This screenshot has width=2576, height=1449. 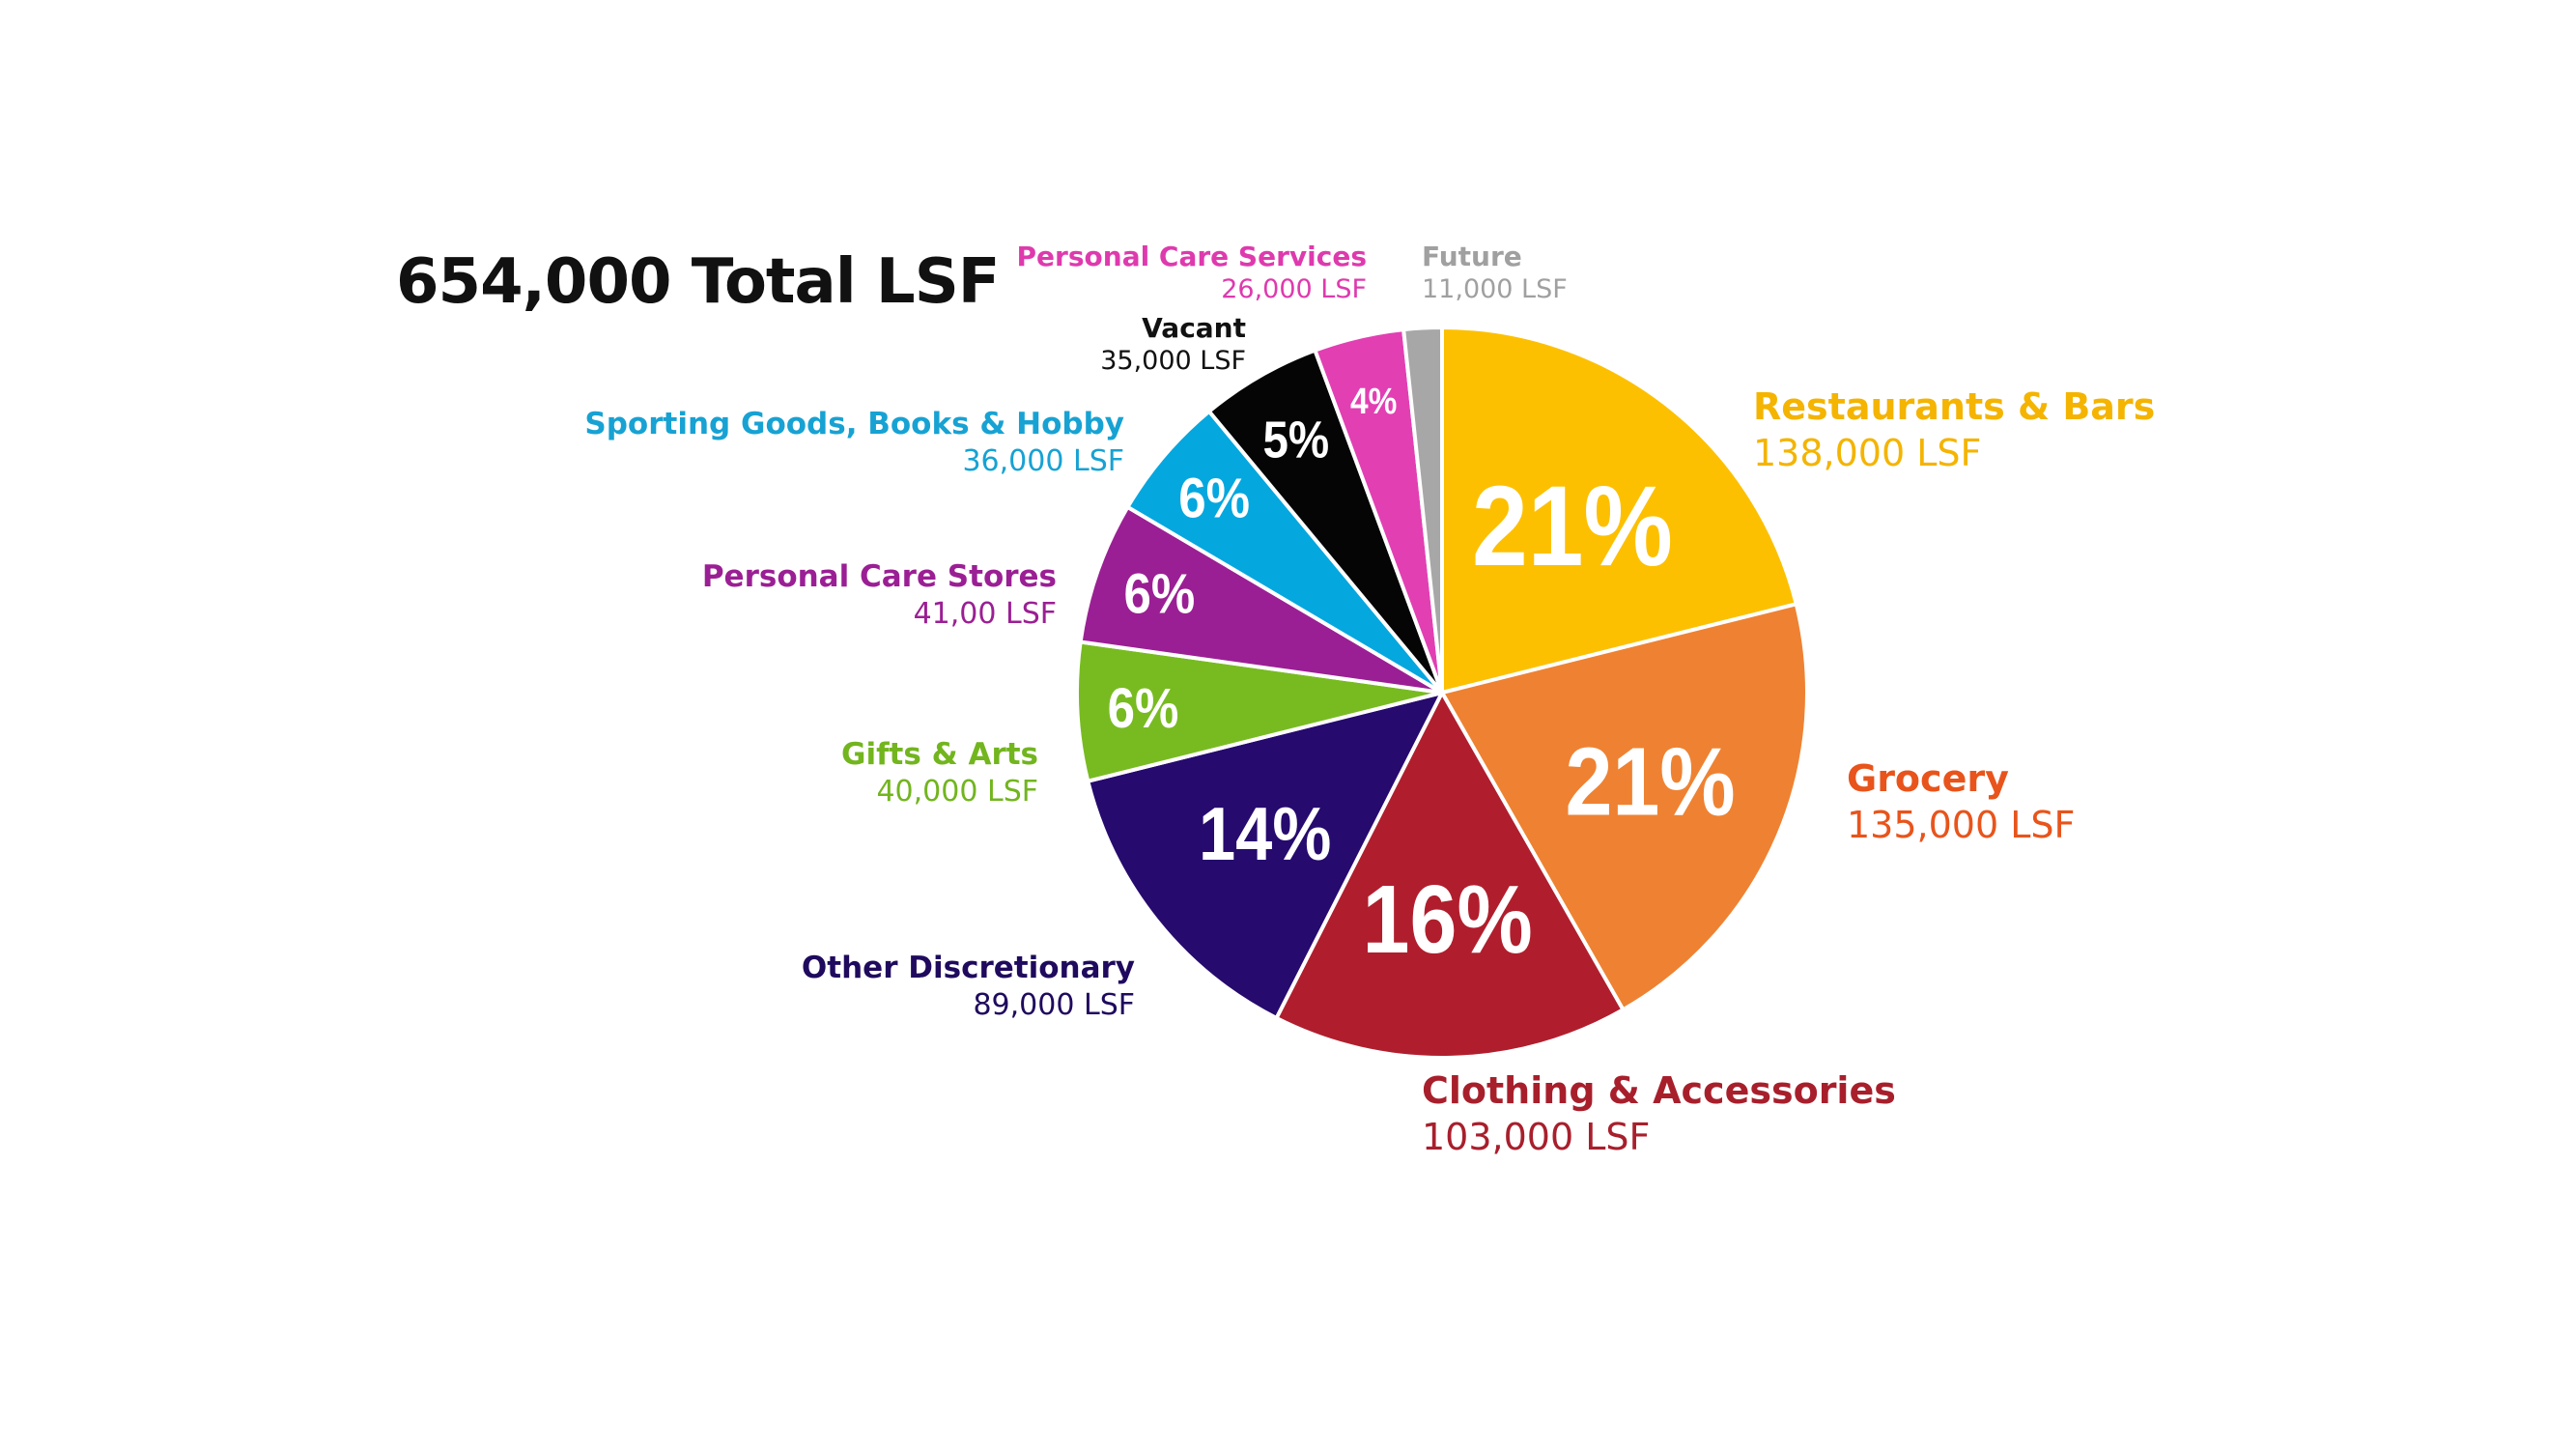 What do you see at coordinates (1194, 328) in the screenshot?
I see `label-name: Vacant` at bounding box center [1194, 328].